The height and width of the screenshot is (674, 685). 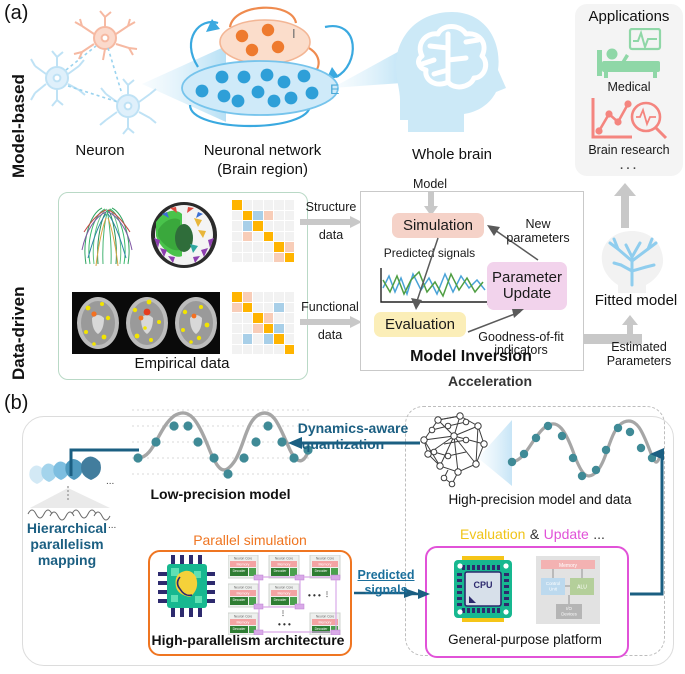 I want to click on whole-brain-head-icon, so click(x=451, y=72).